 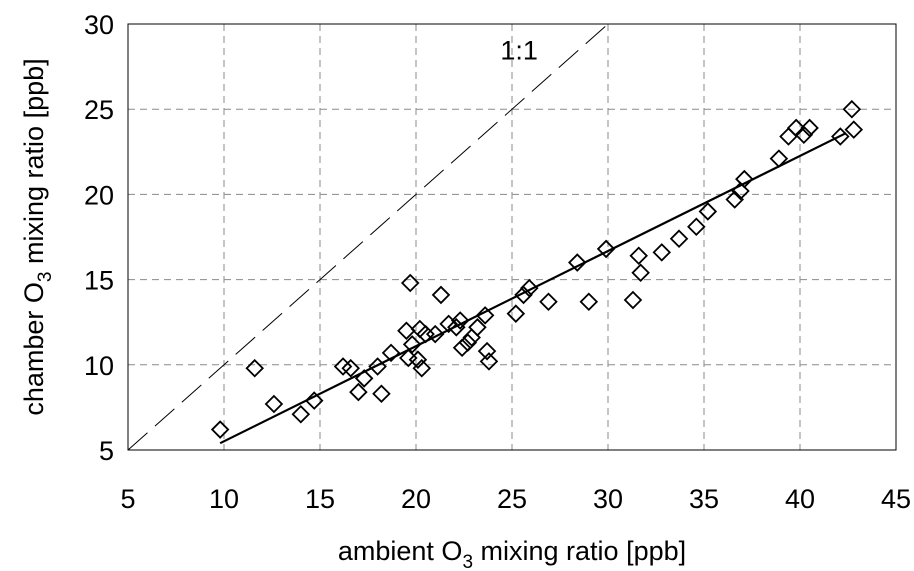 I want to click on x-tick-label: 15, so click(x=320, y=499).